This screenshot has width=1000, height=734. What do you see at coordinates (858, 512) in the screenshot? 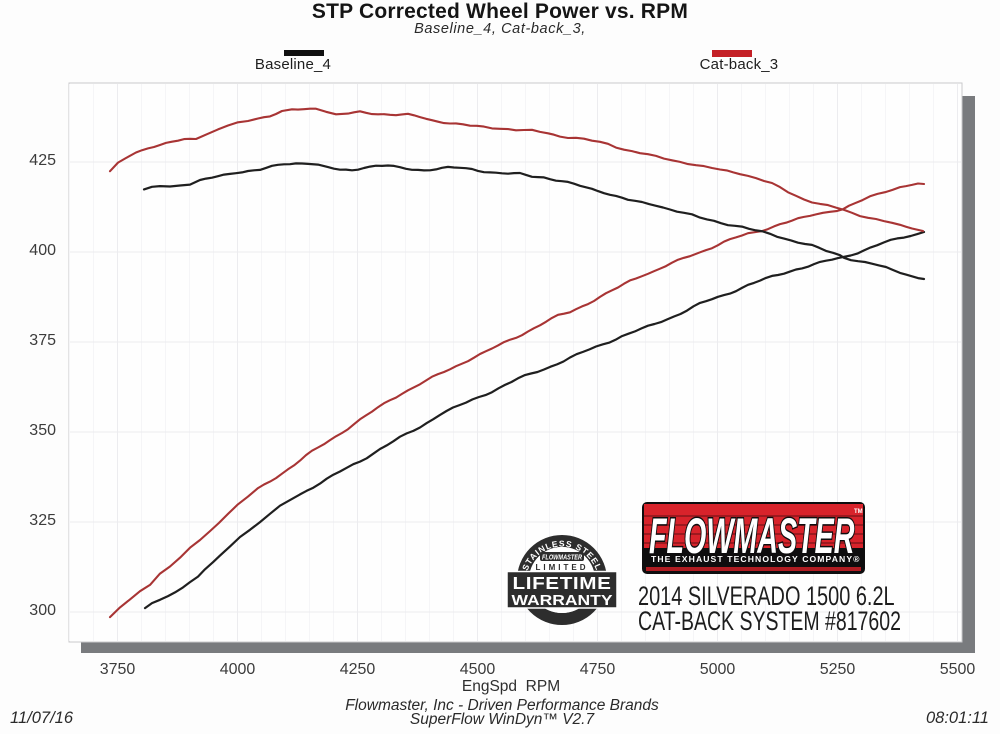
I see `svg-text: TM` at bounding box center [858, 512].